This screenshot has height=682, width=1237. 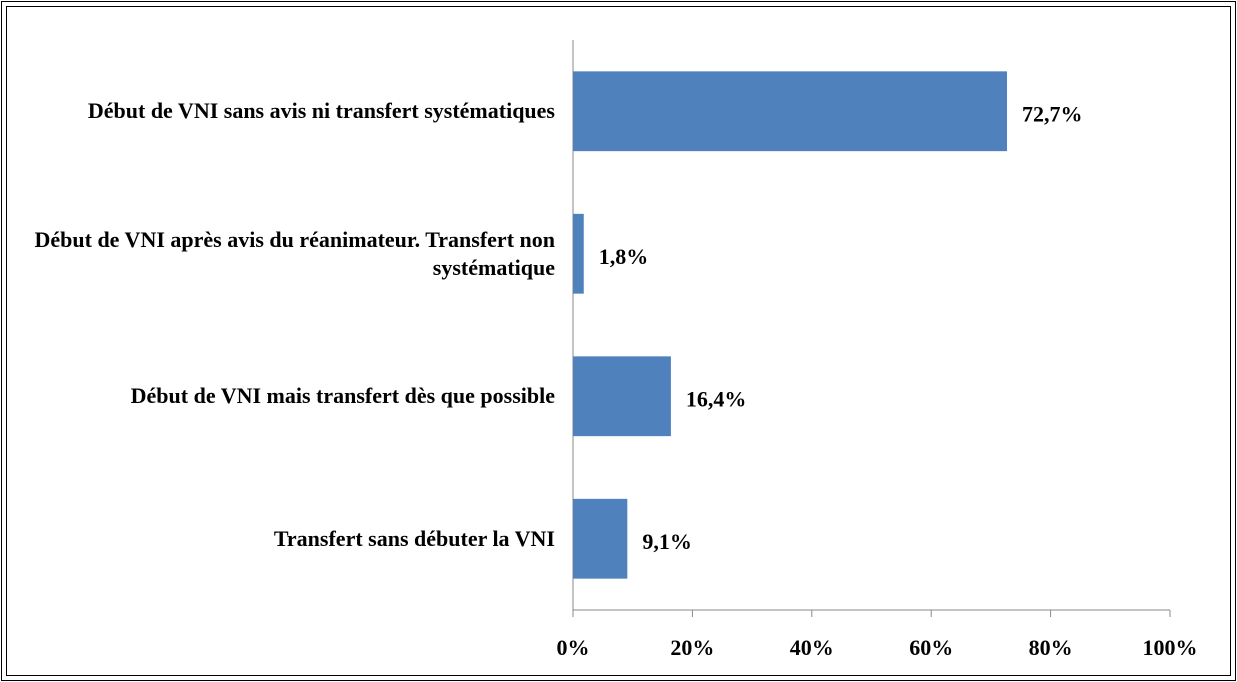 What do you see at coordinates (1052, 113) in the screenshot?
I see `value-label: 72,7%` at bounding box center [1052, 113].